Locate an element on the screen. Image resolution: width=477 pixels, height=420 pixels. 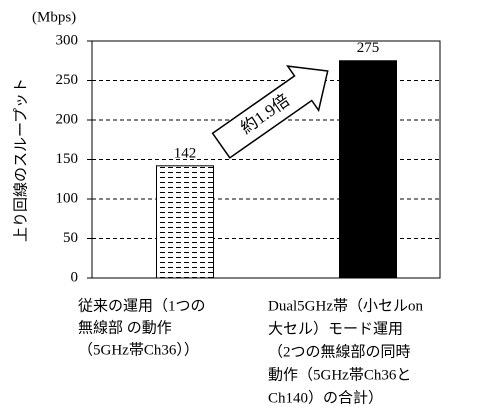
x-tick-label: 動作（5GHz帯Ch36と is located at coordinates (339, 374).